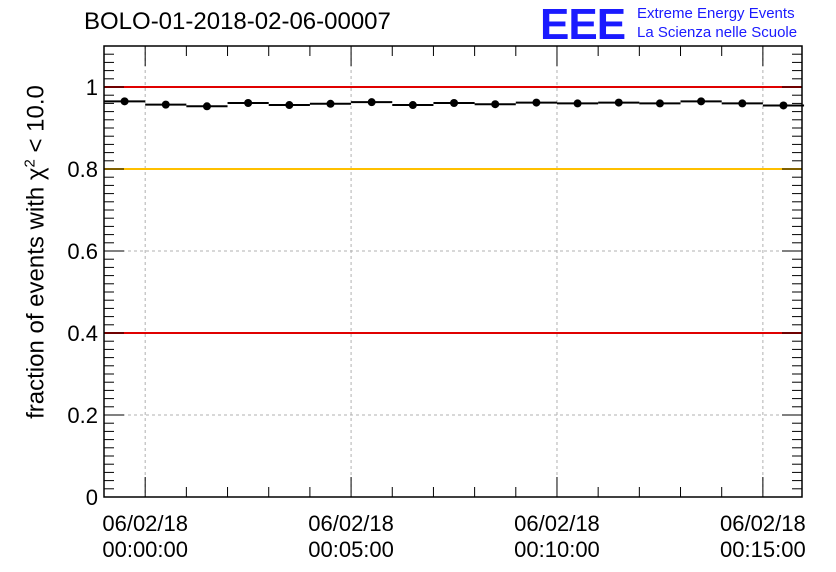  What do you see at coordinates (92, 87) in the screenshot?
I see `y-tick-label: 1` at bounding box center [92, 87].